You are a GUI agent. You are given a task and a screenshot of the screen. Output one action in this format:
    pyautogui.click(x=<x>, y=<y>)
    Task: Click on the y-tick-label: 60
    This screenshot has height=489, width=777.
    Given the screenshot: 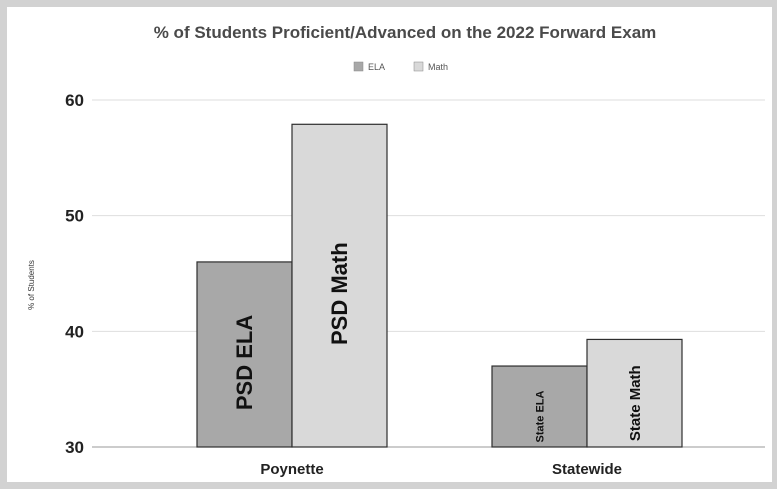 What is the action you would take?
    pyautogui.click(x=74, y=100)
    